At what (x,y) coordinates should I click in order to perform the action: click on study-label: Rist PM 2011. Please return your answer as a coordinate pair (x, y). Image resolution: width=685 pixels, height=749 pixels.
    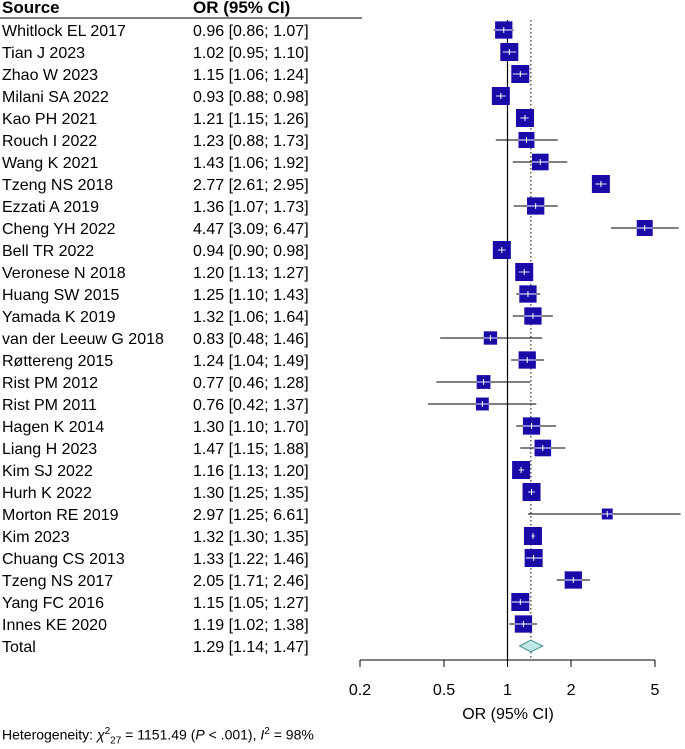
    Looking at the image, I should click on (49, 405).